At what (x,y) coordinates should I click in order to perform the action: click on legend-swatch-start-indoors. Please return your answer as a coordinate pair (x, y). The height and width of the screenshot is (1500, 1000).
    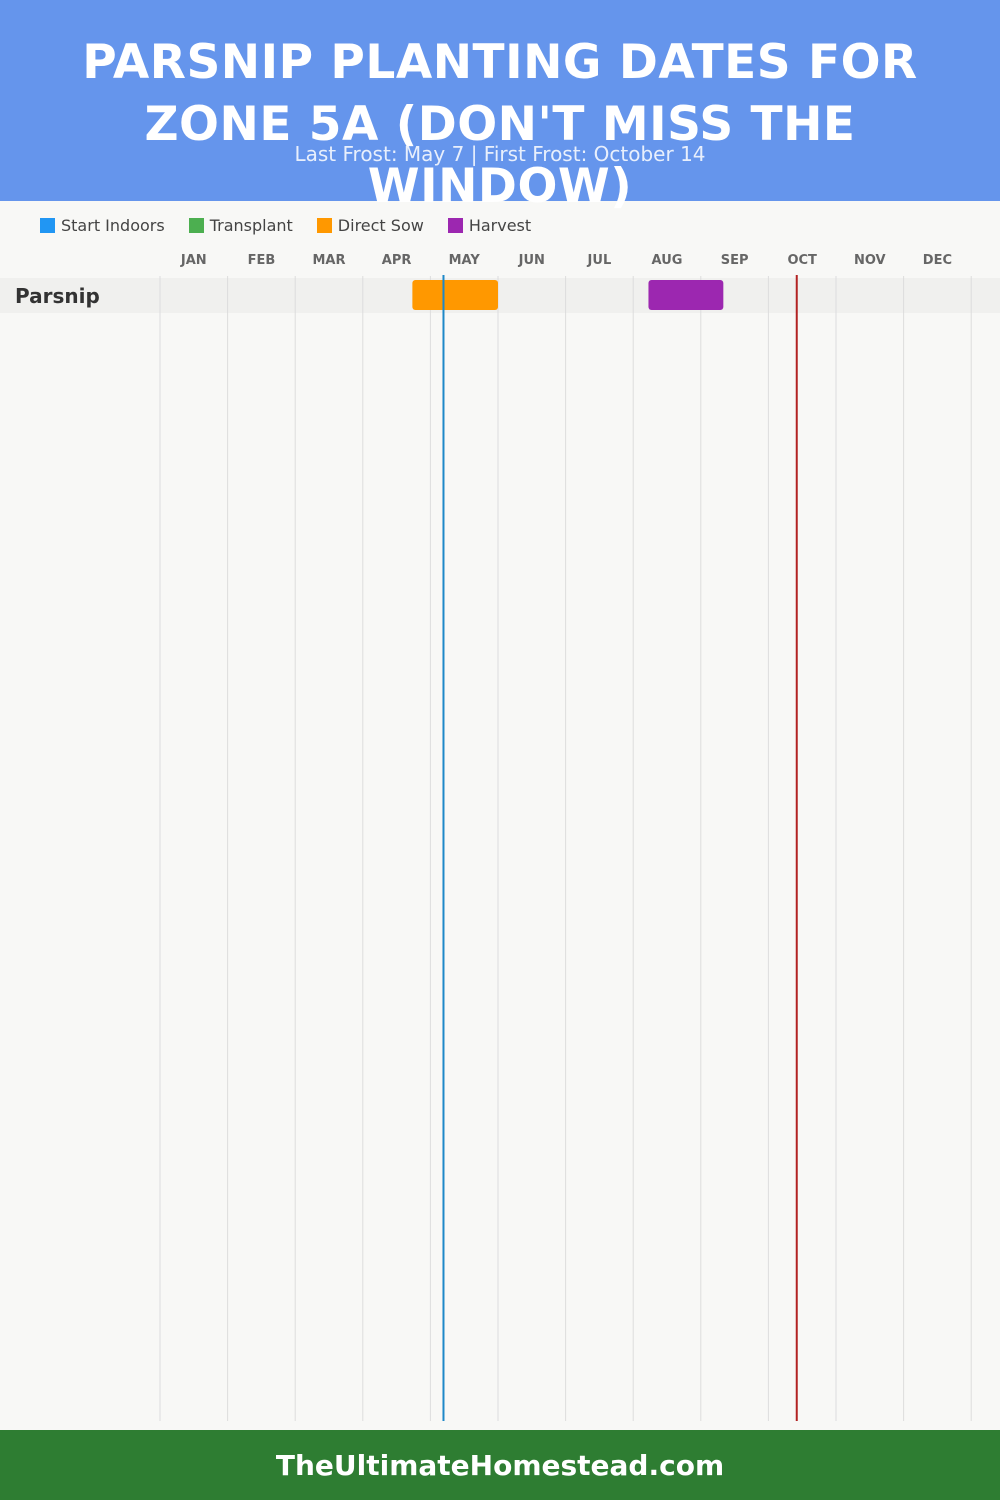
    Looking at the image, I should click on (47, 225).